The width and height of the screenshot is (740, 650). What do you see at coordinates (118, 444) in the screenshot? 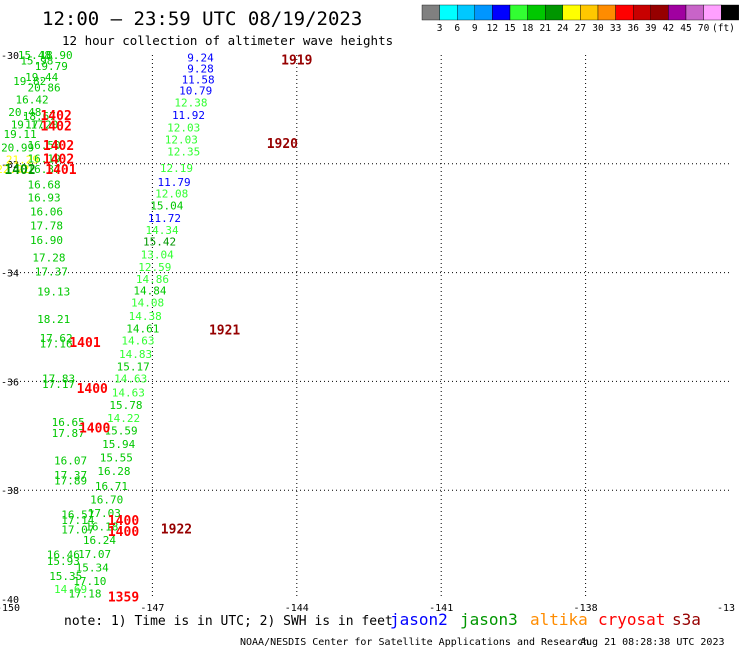
I see `wave-height-label: 15.94` at bounding box center [118, 444].